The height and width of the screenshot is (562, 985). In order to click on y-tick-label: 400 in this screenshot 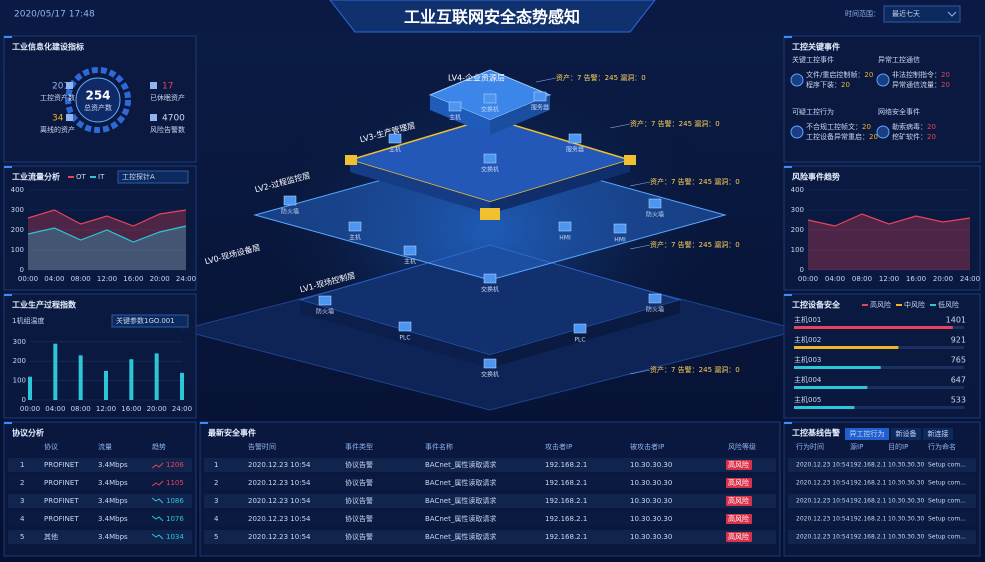, I will do `click(797, 190)`.